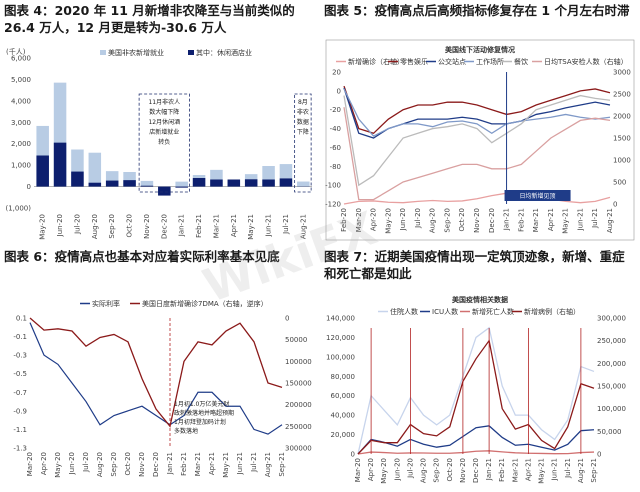  Describe the element at coordinates (480, 299) in the screenshot. I see `chart-7-inner-title: 美国疫情相关数据` at that location.